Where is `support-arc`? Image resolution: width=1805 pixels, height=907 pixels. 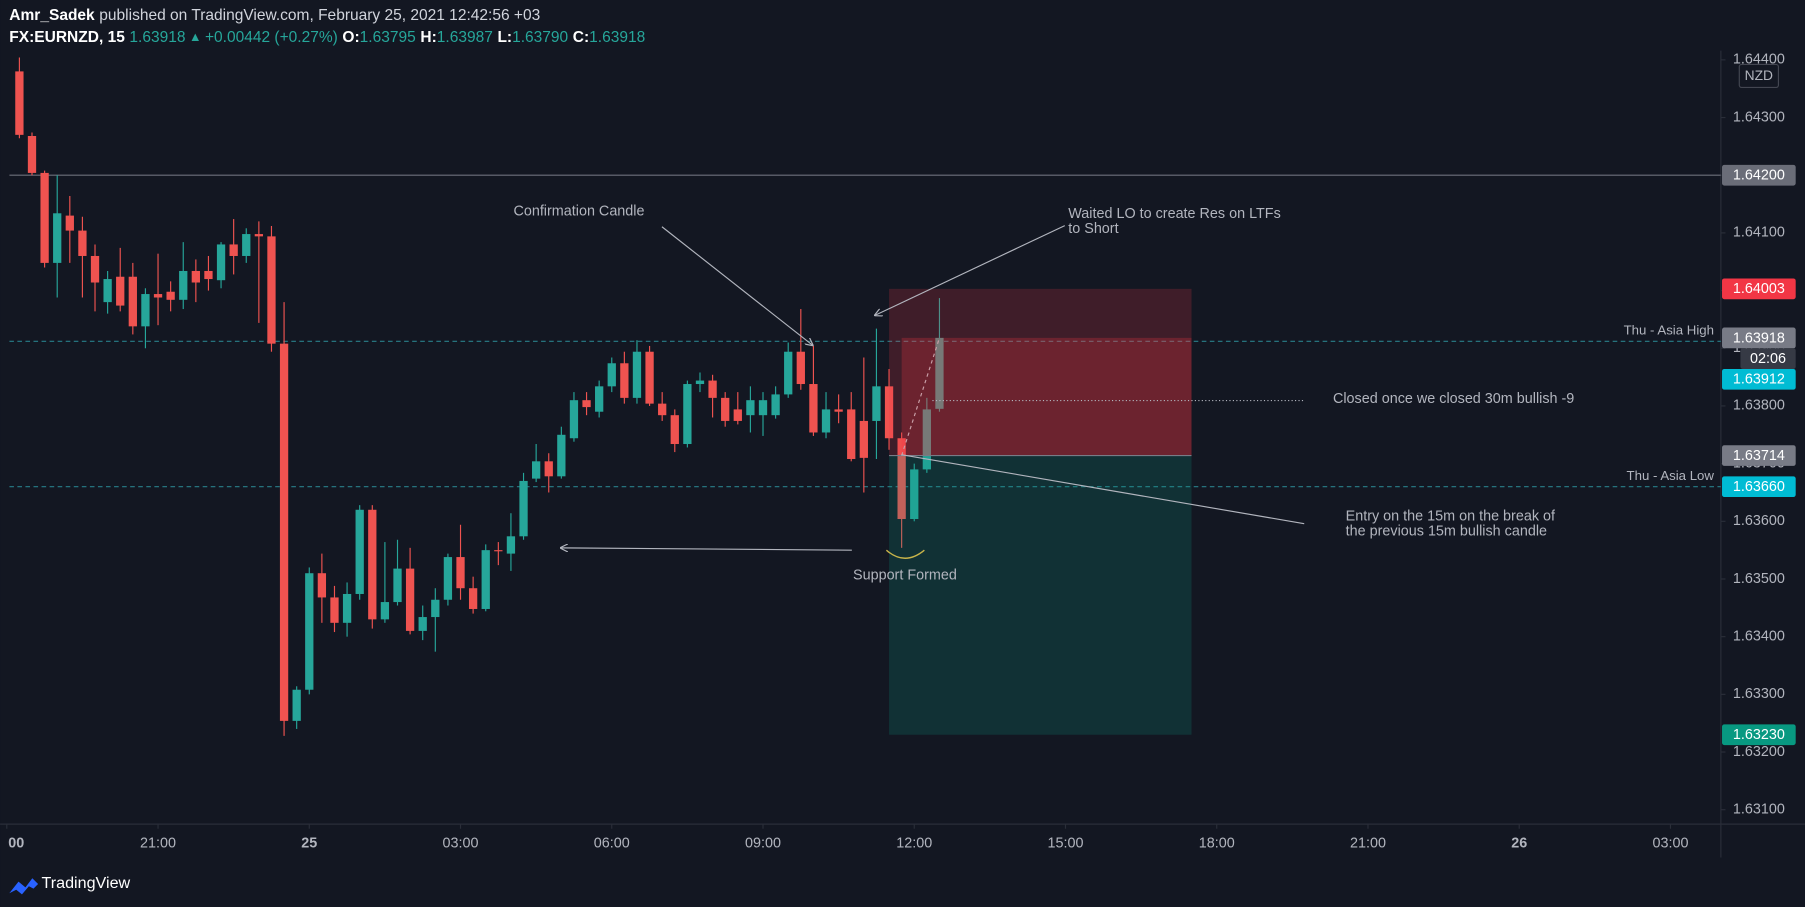 support-arc is located at coordinates (905, 554).